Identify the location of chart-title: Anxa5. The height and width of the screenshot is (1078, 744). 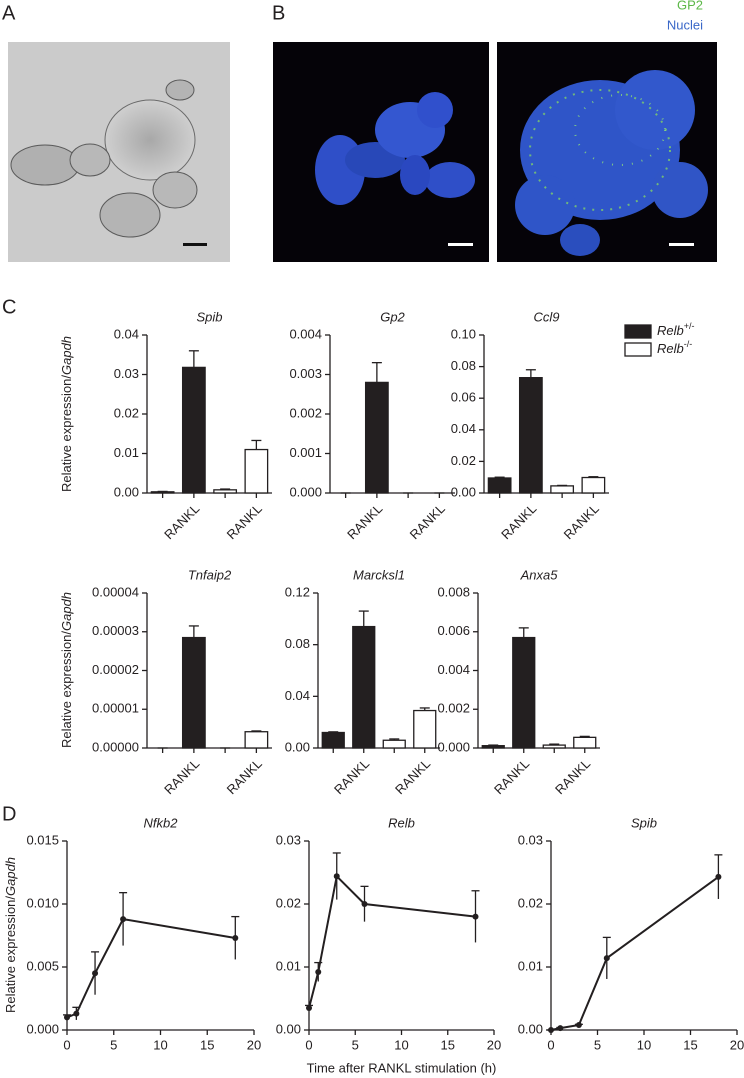
(539, 574).